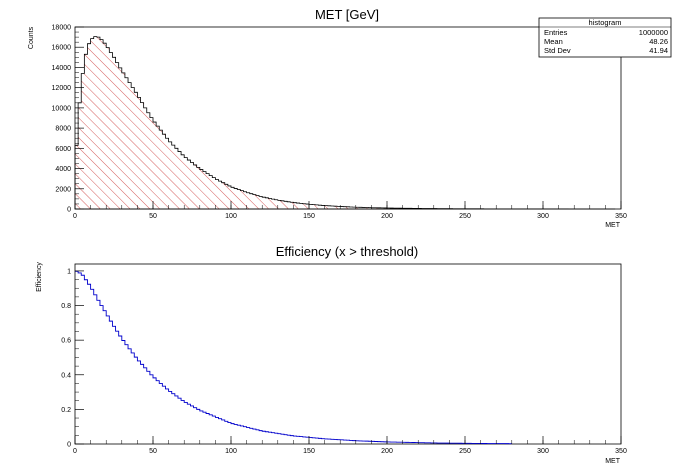  Describe the element at coordinates (613, 461) in the screenshot. I see `chart2-xlabel: MET` at that location.